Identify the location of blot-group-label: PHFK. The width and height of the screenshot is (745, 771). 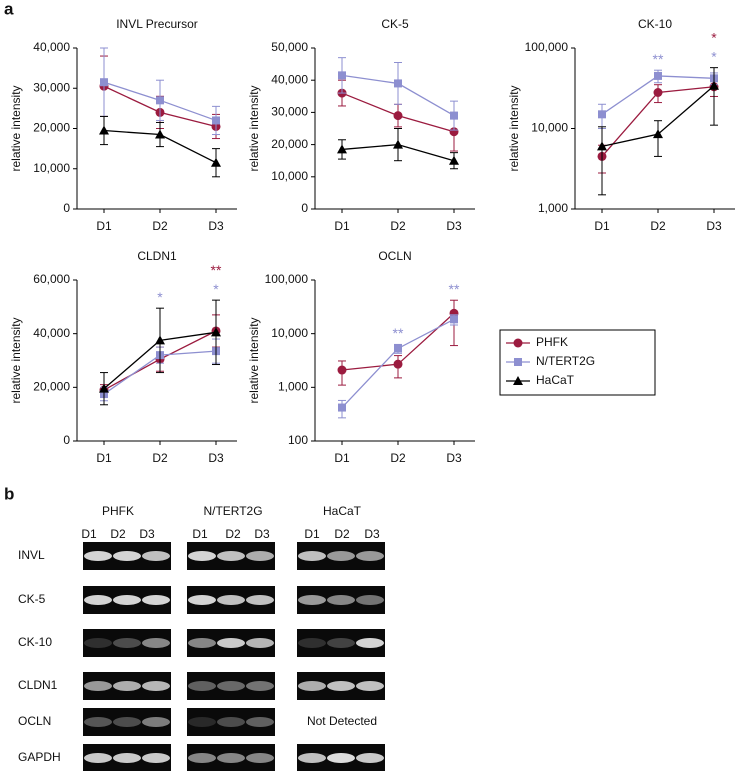
(118, 511).